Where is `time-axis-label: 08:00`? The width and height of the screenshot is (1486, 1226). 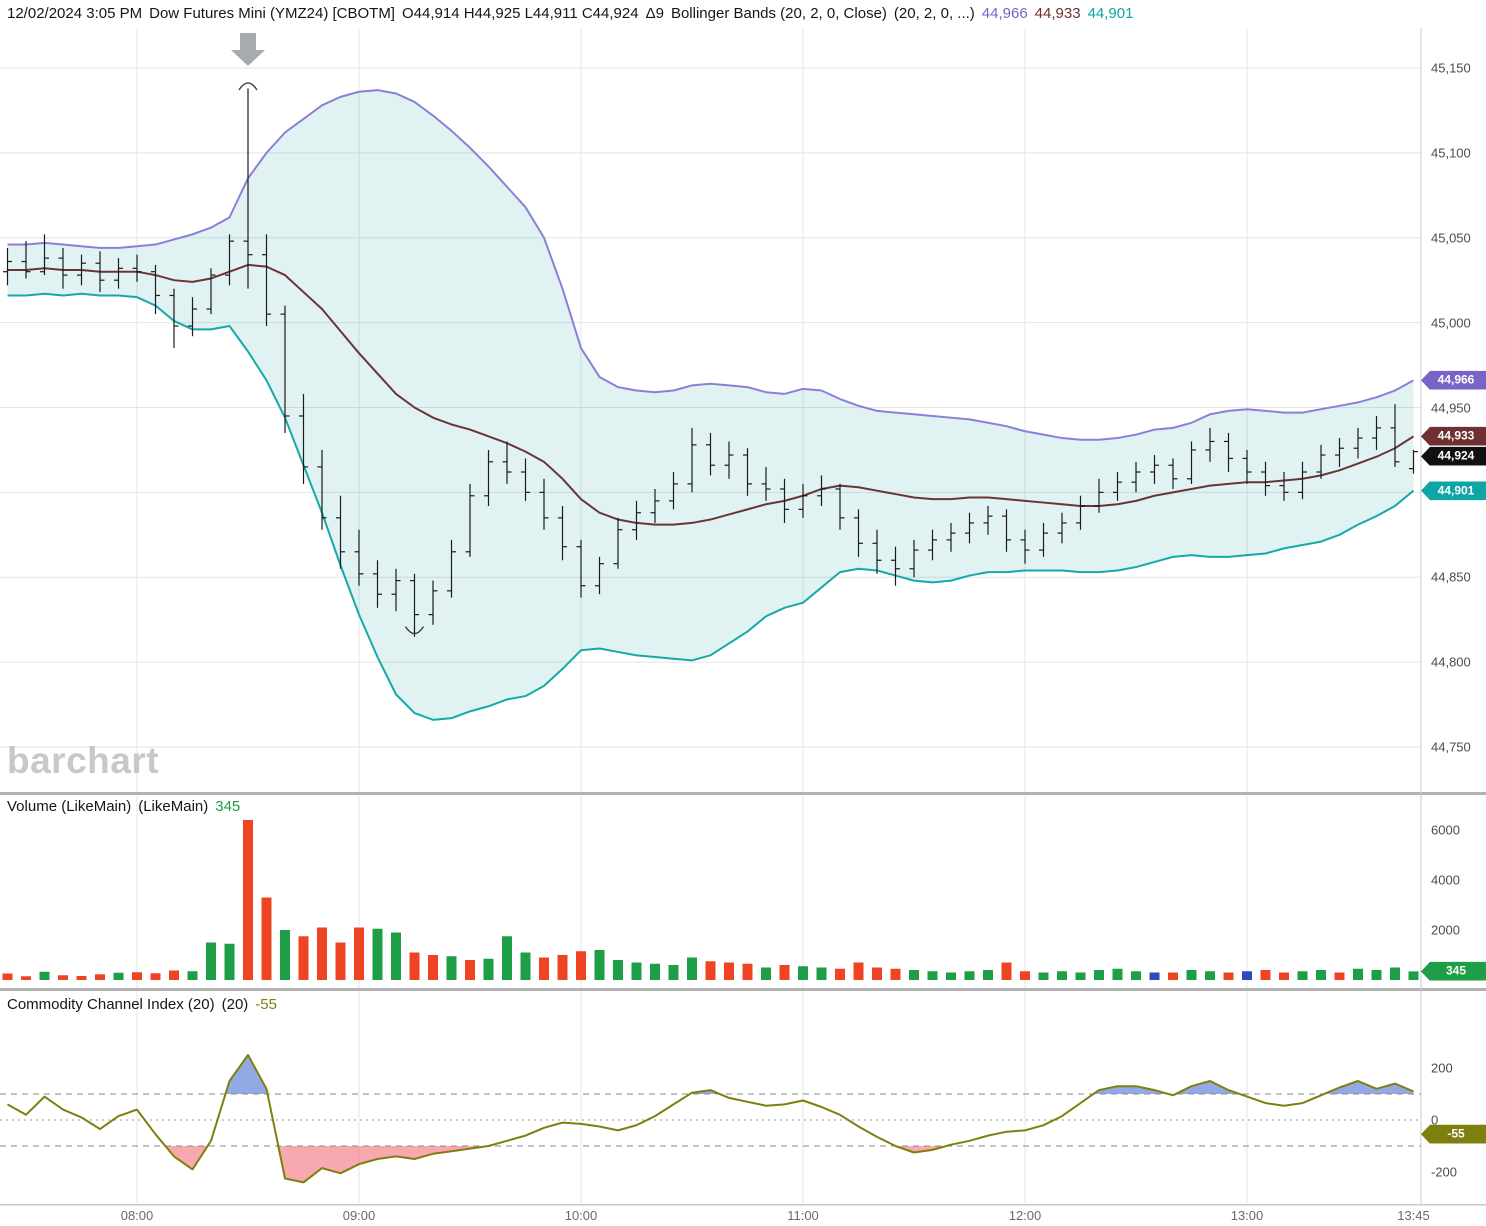 time-axis-label: 08:00 is located at coordinates (137, 1215).